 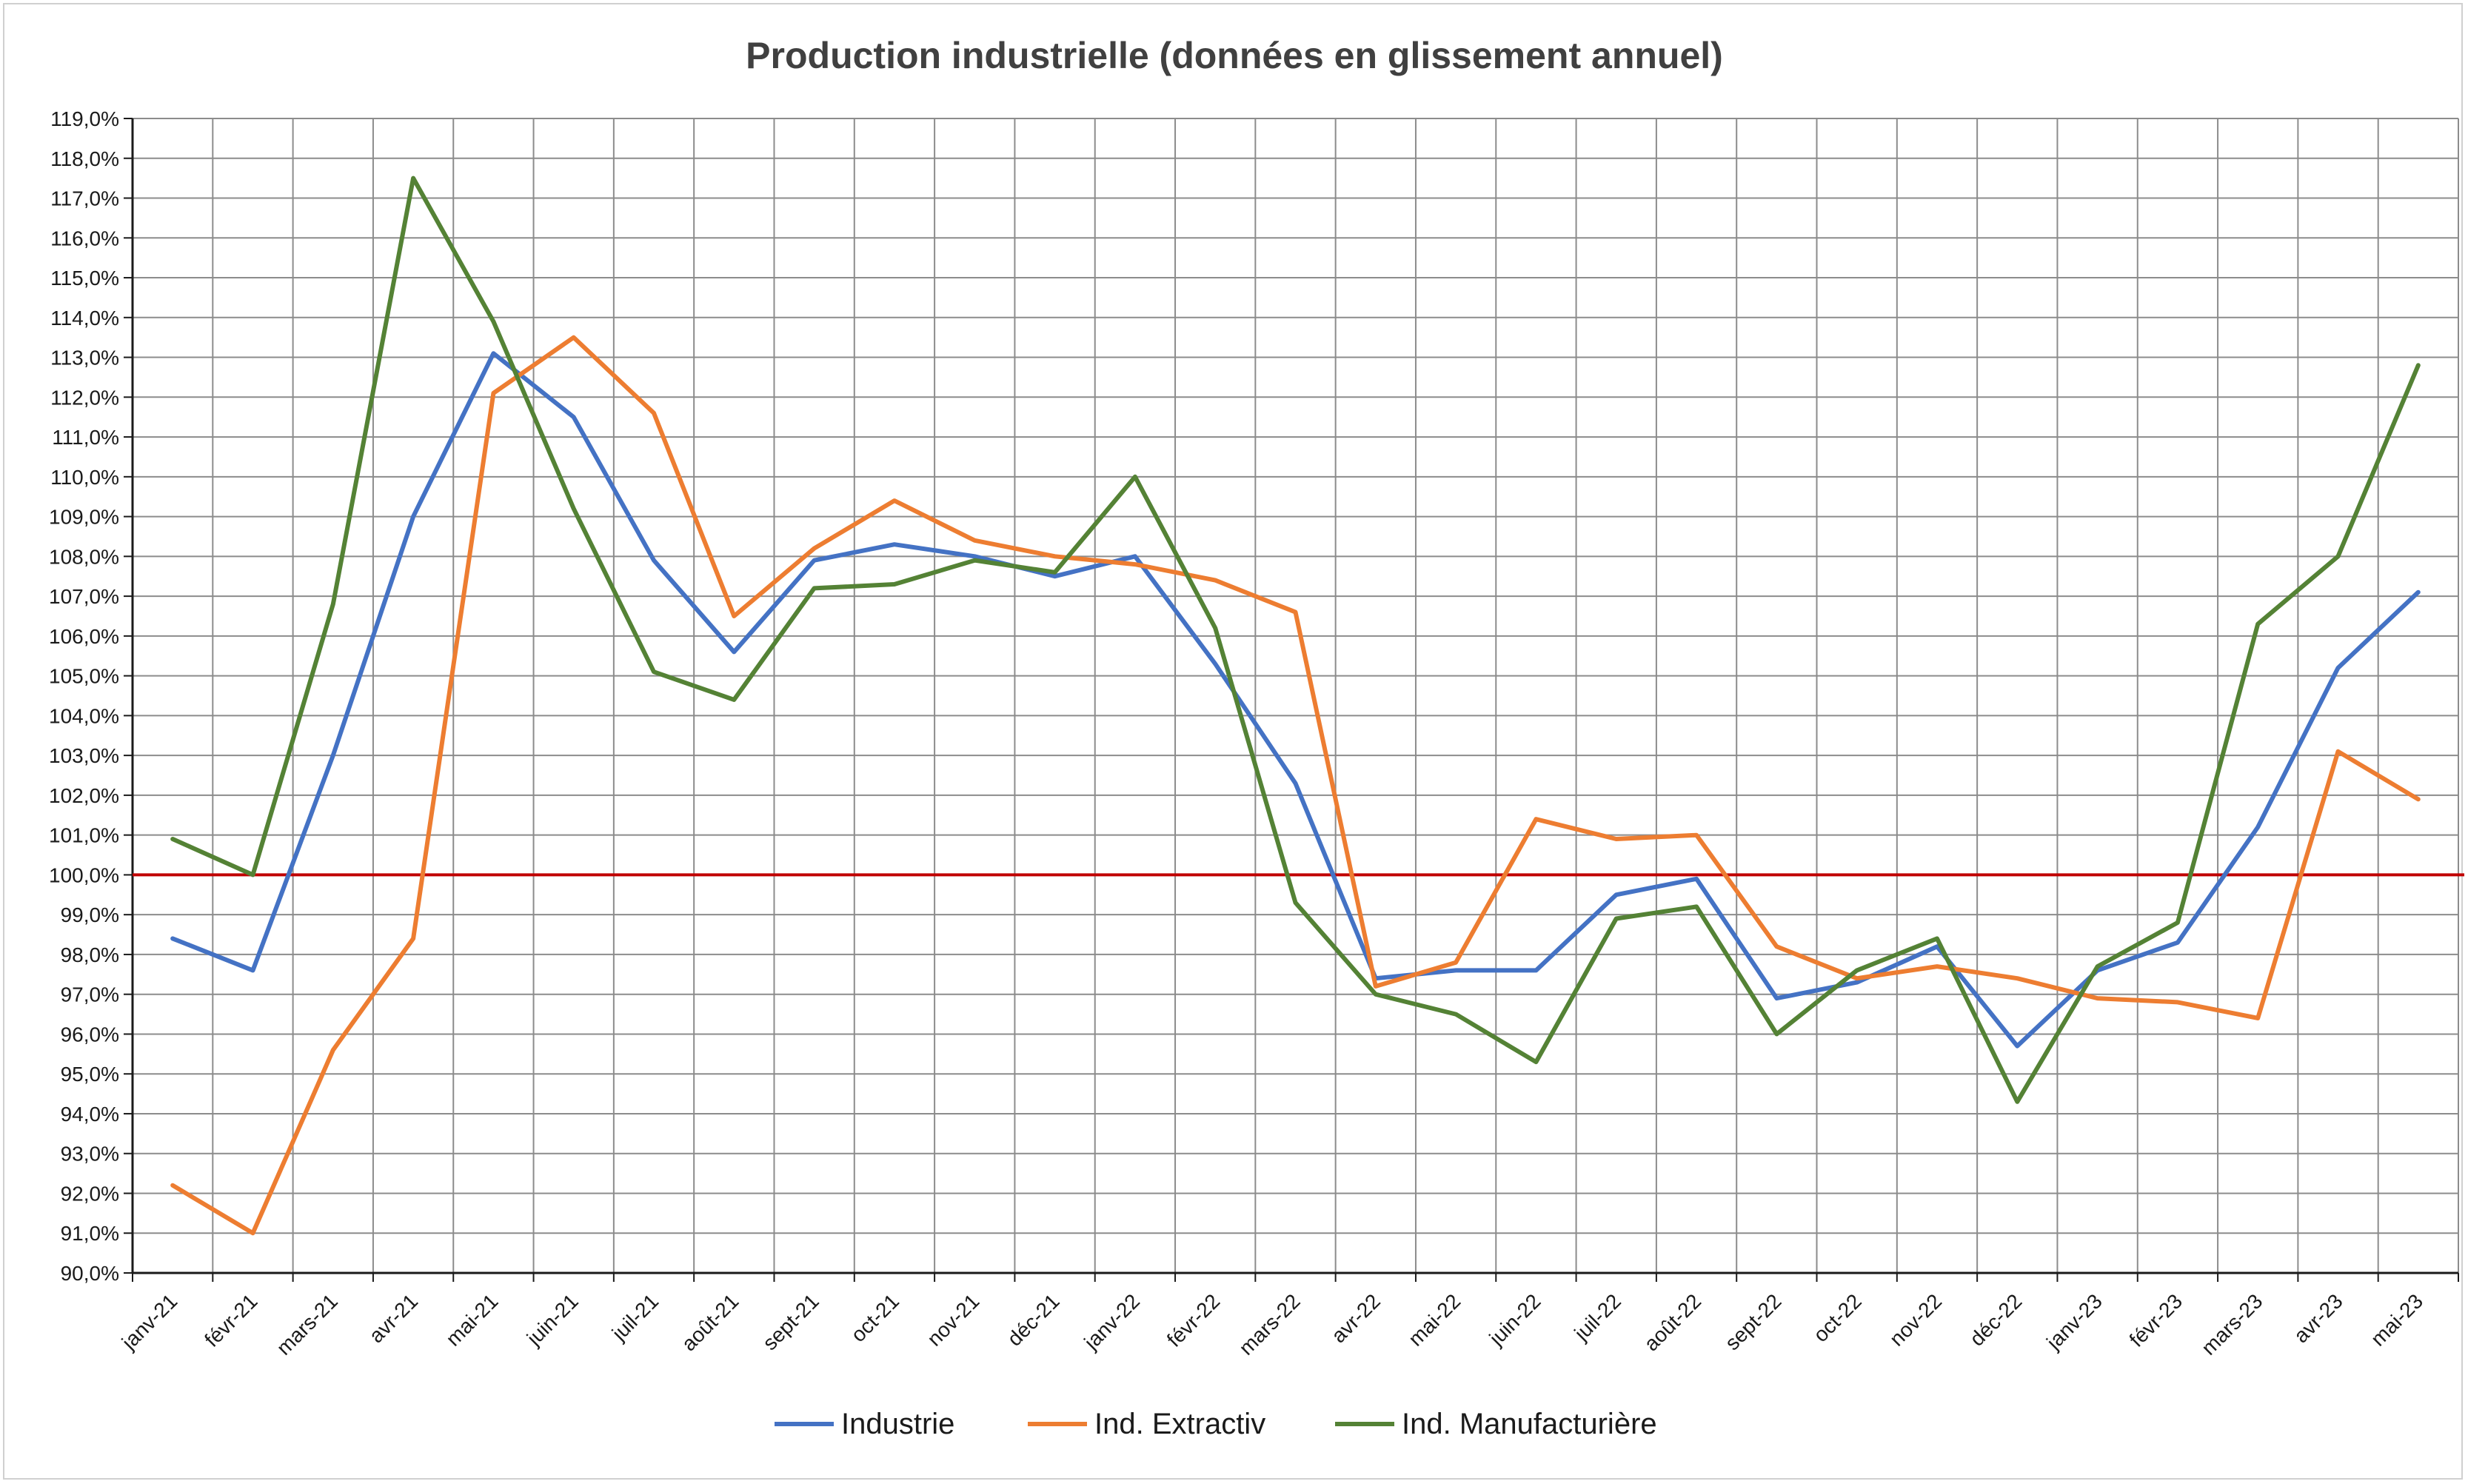 What do you see at coordinates (84, 755) in the screenshot?
I see `y-tick-label: 103,0%` at bounding box center [84, 755].